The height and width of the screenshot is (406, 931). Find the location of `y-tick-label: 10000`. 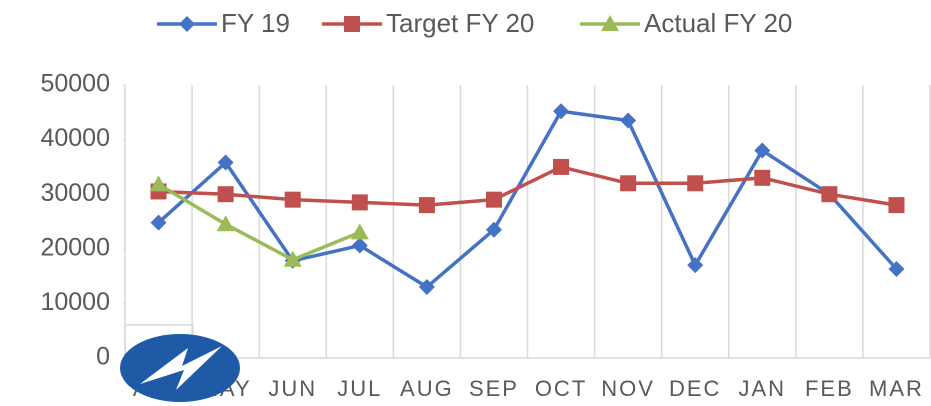

y-tick-label: 10000 is located at coordinates (75, 302).